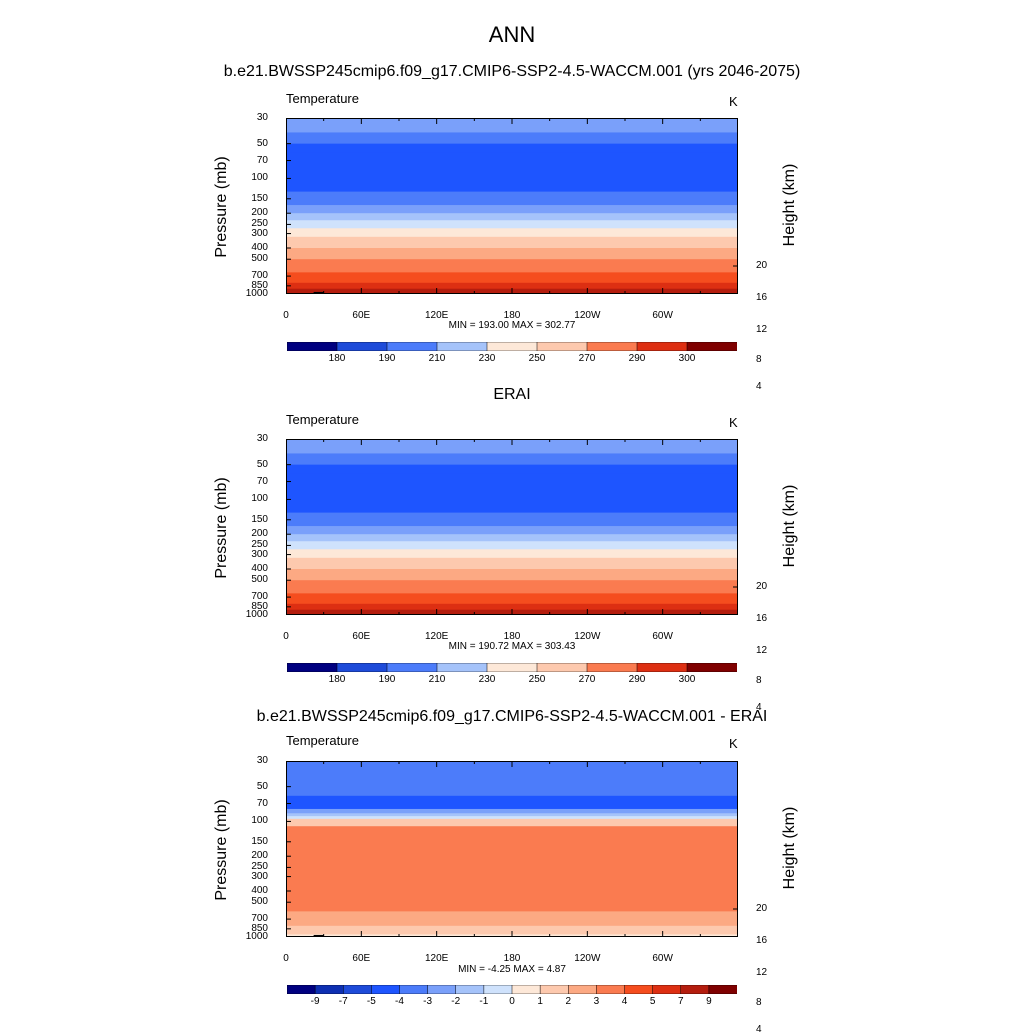 The height and width of the screenshot is (1035, 1024). What do you see at coordinates (512, 325) in the screenshot?
I see `stats-label: MIN = 193.00 MAX = 302.77` at bounding box center [512, 325].